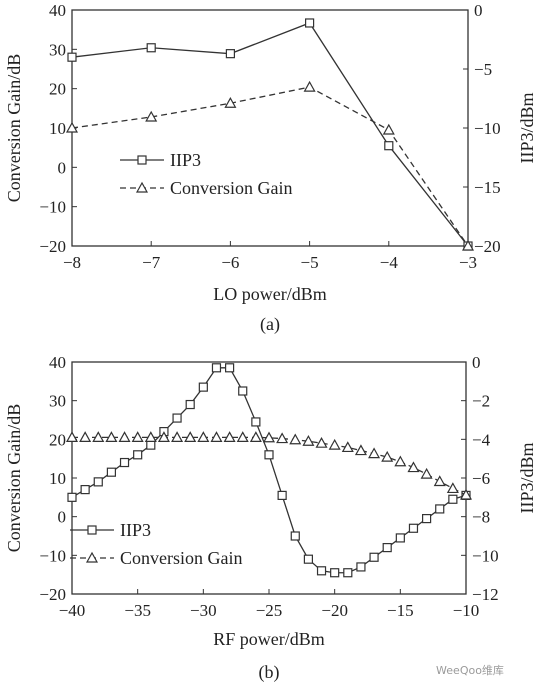 This screenshot has height=686, width=542. What do you see at coordinates (476, 362) in the screenshot?
I see `y-right-tick-label: 0` at bounding box center [476, 362].